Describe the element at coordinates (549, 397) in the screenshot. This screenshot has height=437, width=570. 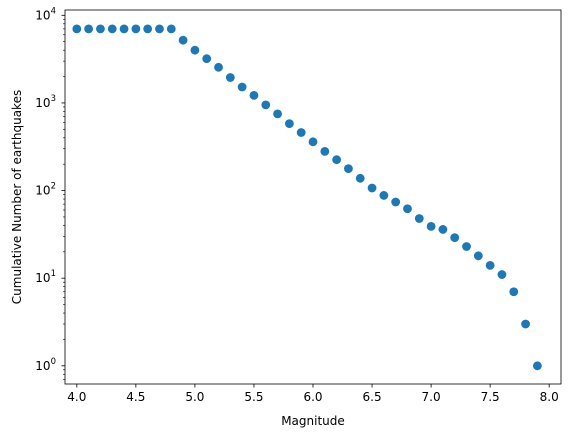
I see `x-tick-label: 8.0` at that location.